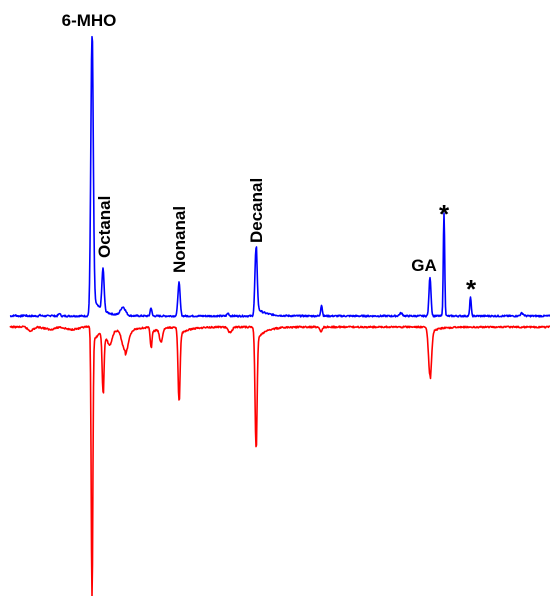 The height and width of the screenshot is (596, 550). What do you see at coordinates (424, 265) in the screenshot?
I see `annotation-ga: GA` at bounding box center [424, 265].